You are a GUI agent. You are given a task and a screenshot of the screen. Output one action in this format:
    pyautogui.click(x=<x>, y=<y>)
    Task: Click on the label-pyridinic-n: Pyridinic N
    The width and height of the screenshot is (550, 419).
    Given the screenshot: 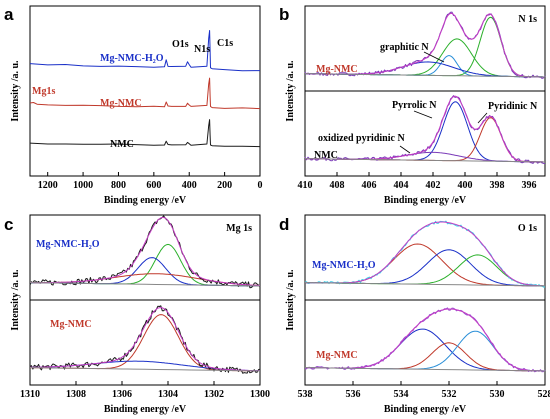 What is the action you would take?
    pyautogui.click(x=513, y=106)
    